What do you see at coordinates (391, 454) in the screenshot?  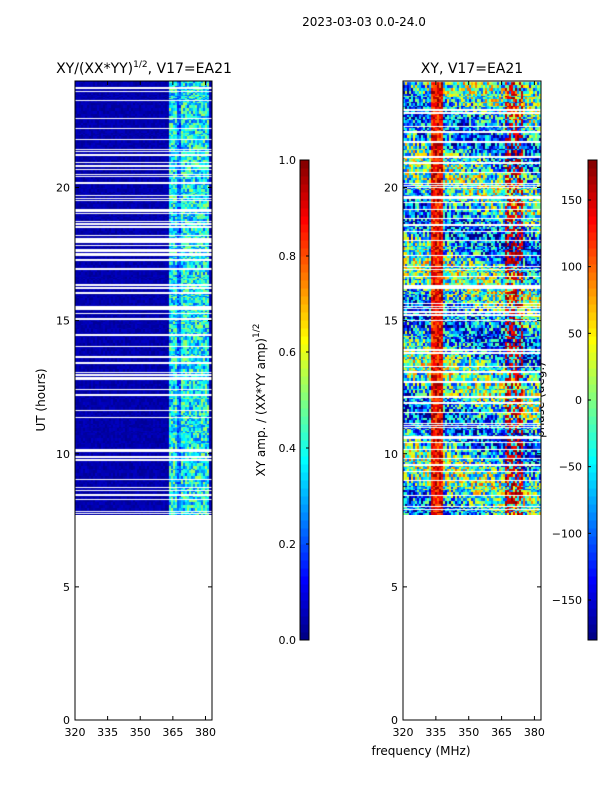 I see `y-tick-label: 10` at bounding box center [391, 454].